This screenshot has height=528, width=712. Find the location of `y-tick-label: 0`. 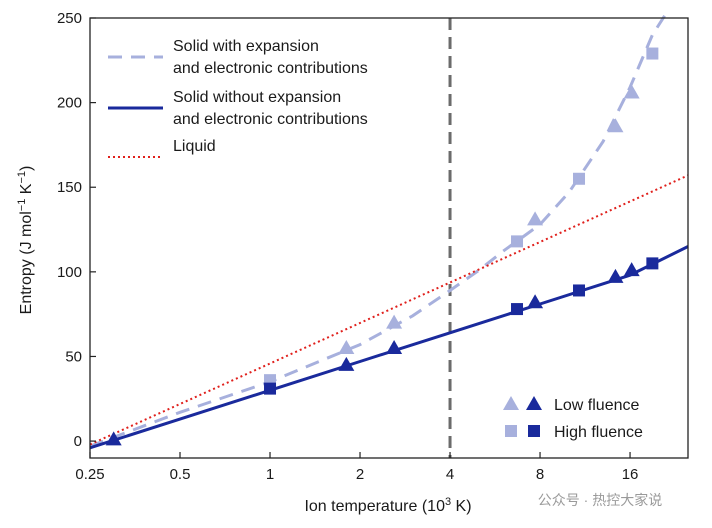

y-tick-label: 0 is located at coordinates (78, 441).